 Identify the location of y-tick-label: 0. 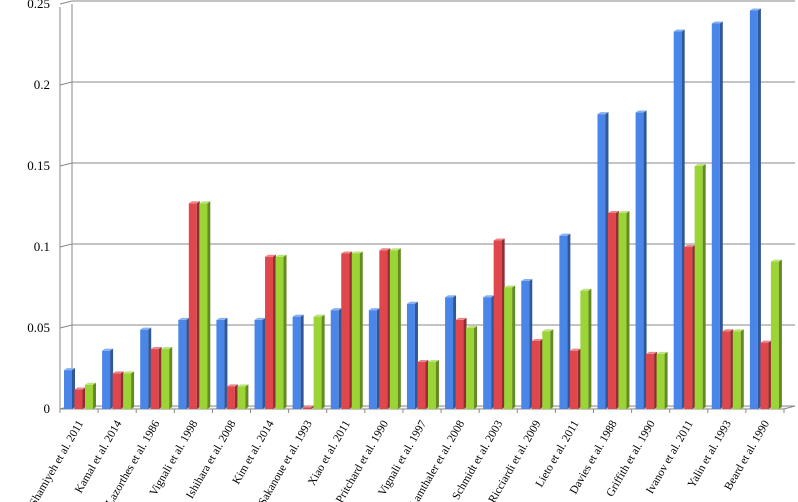
(47, 408).